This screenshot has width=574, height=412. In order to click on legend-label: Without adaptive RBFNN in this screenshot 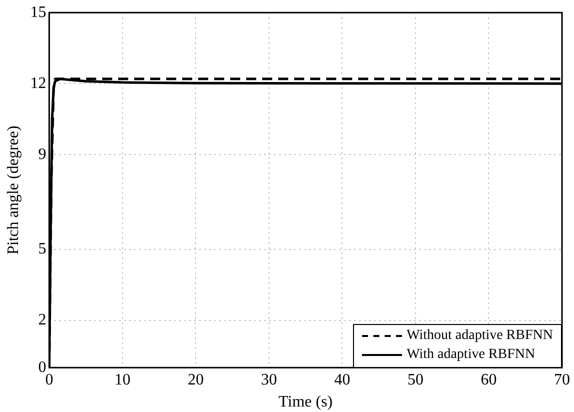, I will do `click(479, 336)`.